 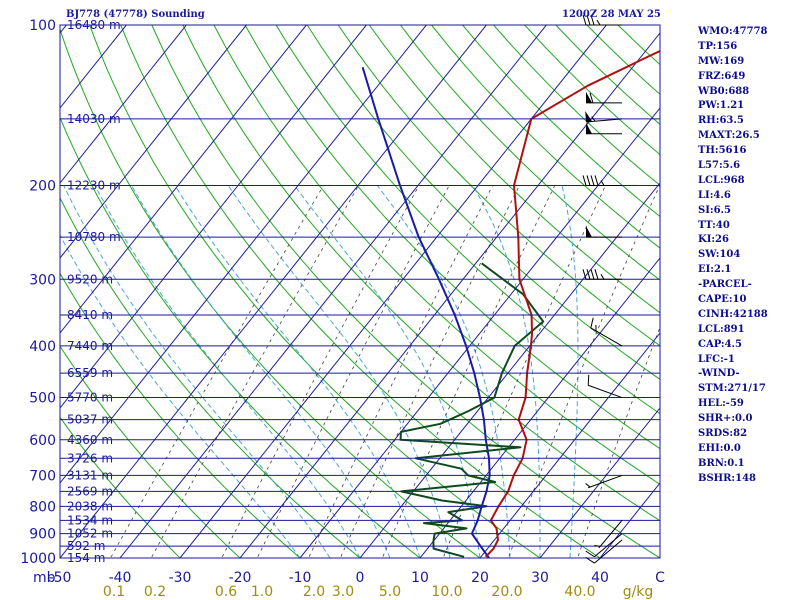 I want to click on mixing-ratio-label: 2.0, so click(x=314, y=592).